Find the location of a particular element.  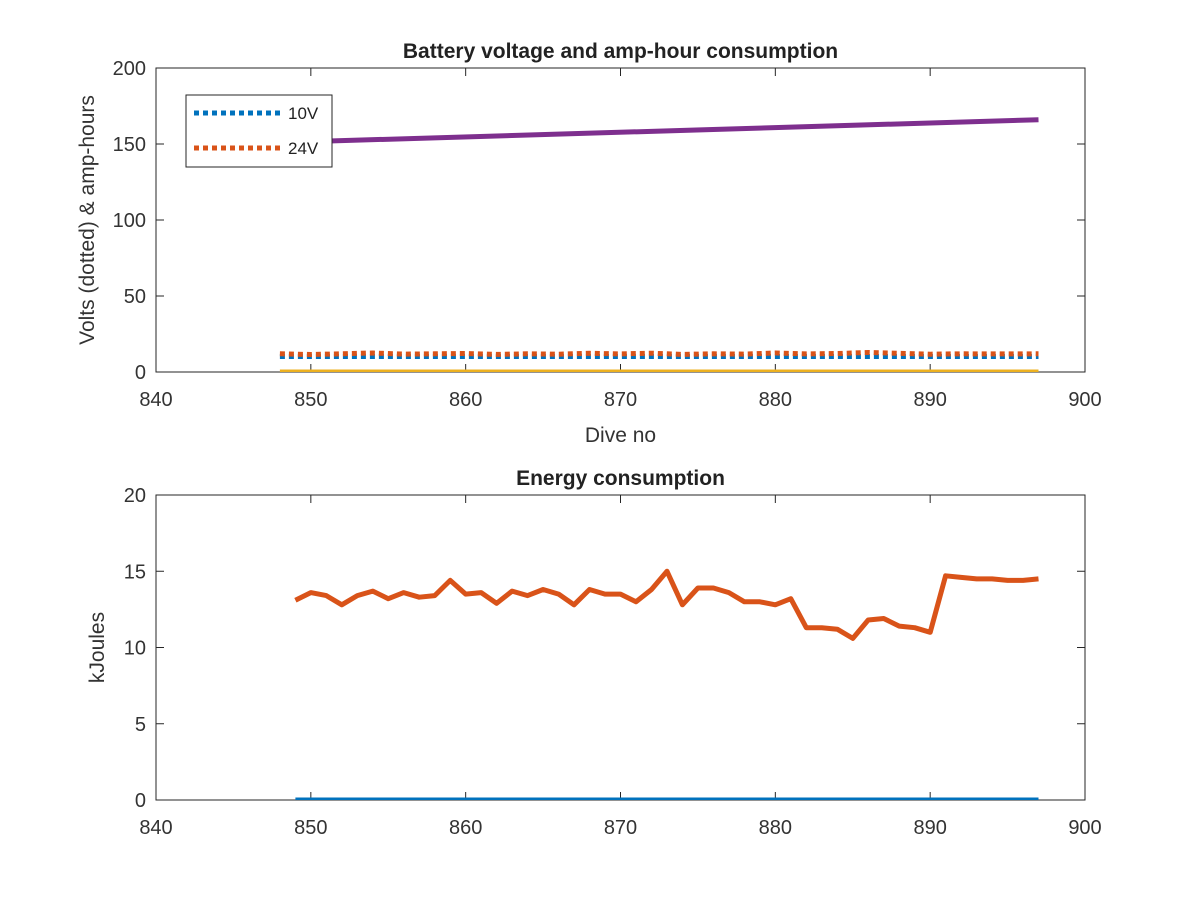

y-tick-label: 150 is located at coordinates (129, 145).